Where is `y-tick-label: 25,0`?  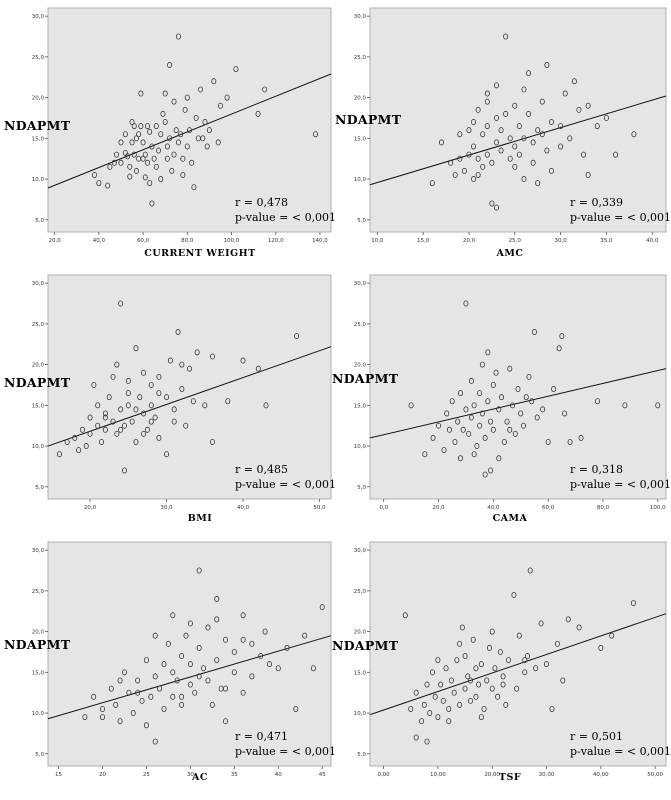 y-tick-label: 25,0 is located at coordinates (38, 325).